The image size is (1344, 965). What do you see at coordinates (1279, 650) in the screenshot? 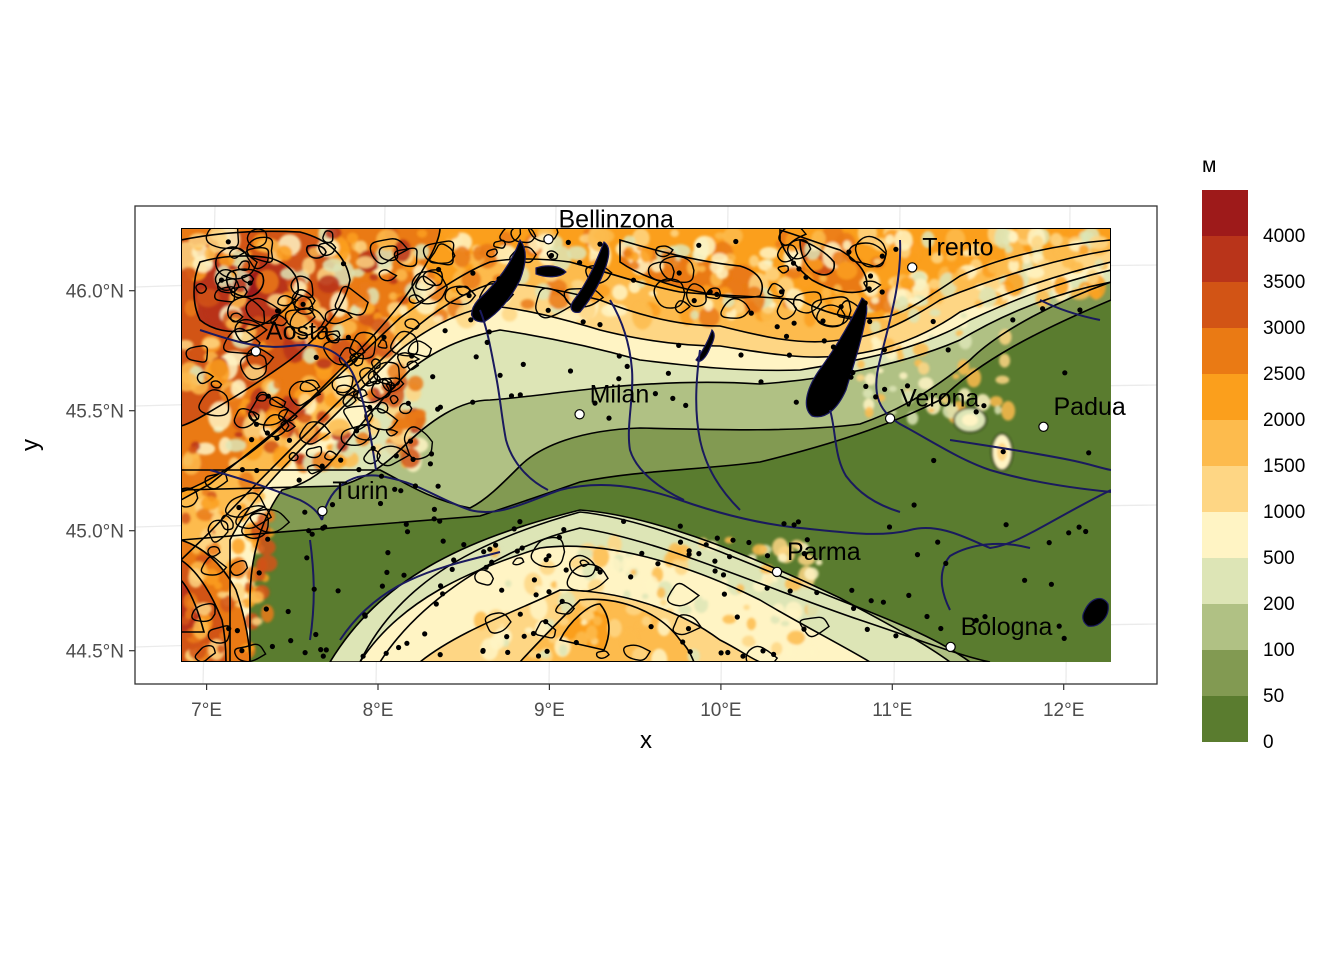
I see `legend-label: 100` at bounding box center [1279, 650].